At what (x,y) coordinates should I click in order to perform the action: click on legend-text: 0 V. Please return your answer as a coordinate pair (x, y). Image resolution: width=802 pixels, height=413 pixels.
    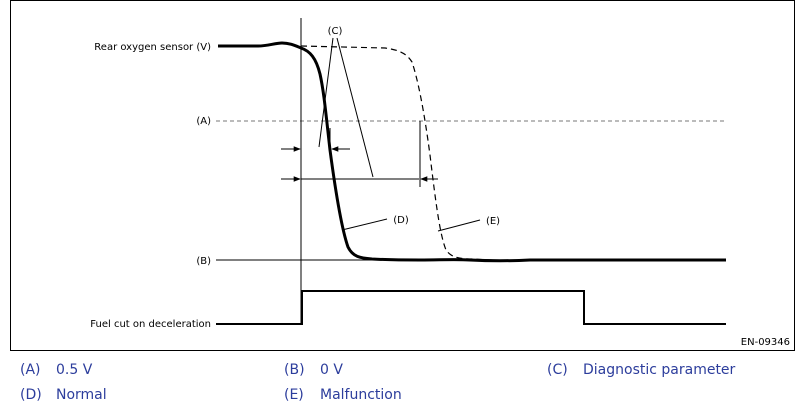
    Looking at the image, I should click on (331, 370).